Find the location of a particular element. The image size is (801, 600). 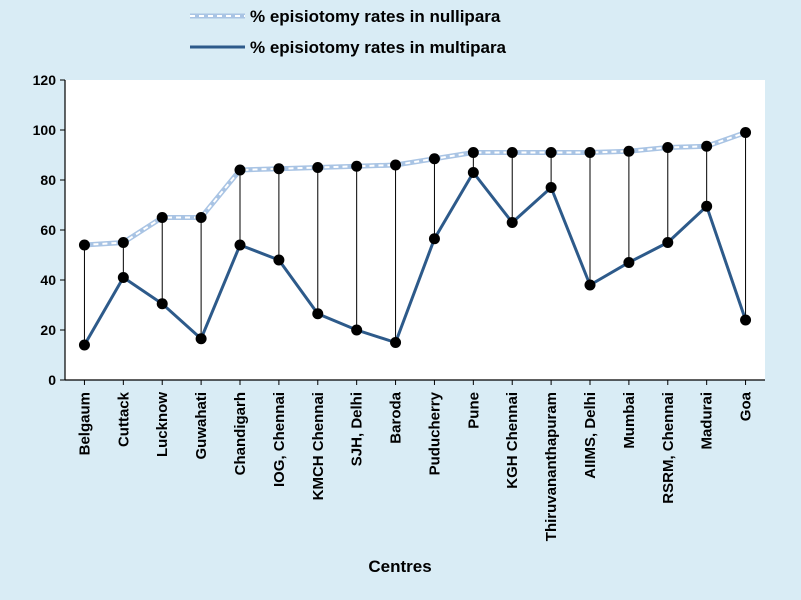

category-label: Puducherry is located at coordinates (434, 433).